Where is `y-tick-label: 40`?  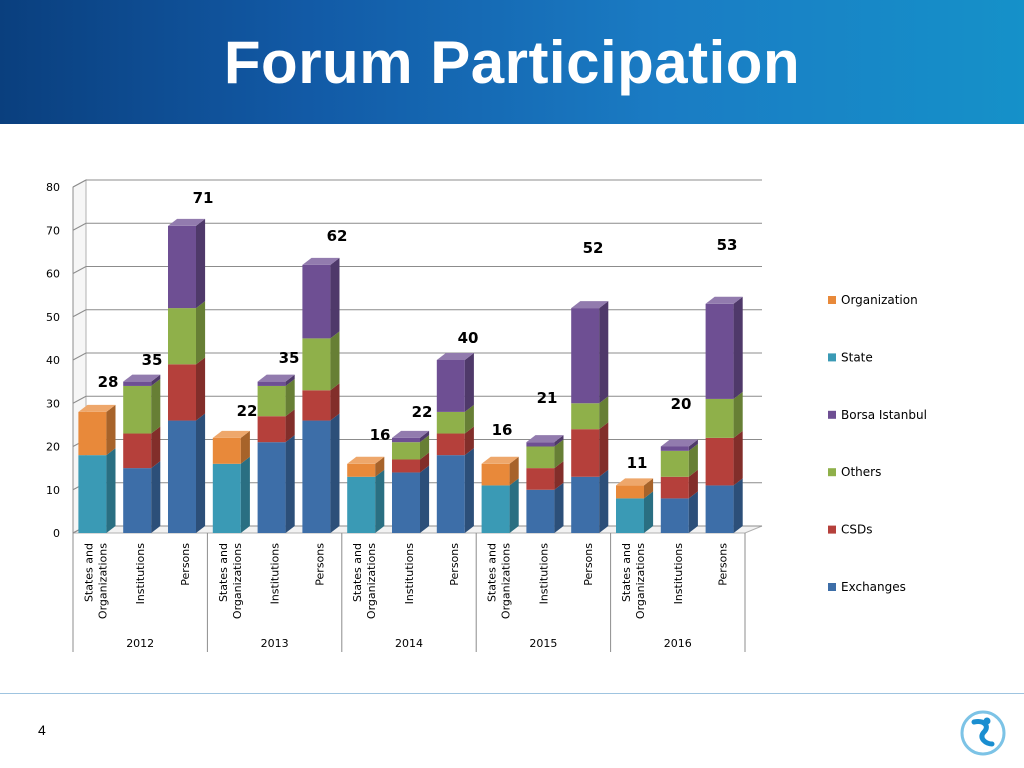 y-tick-label: 40 is located at coordinates (53, 360).